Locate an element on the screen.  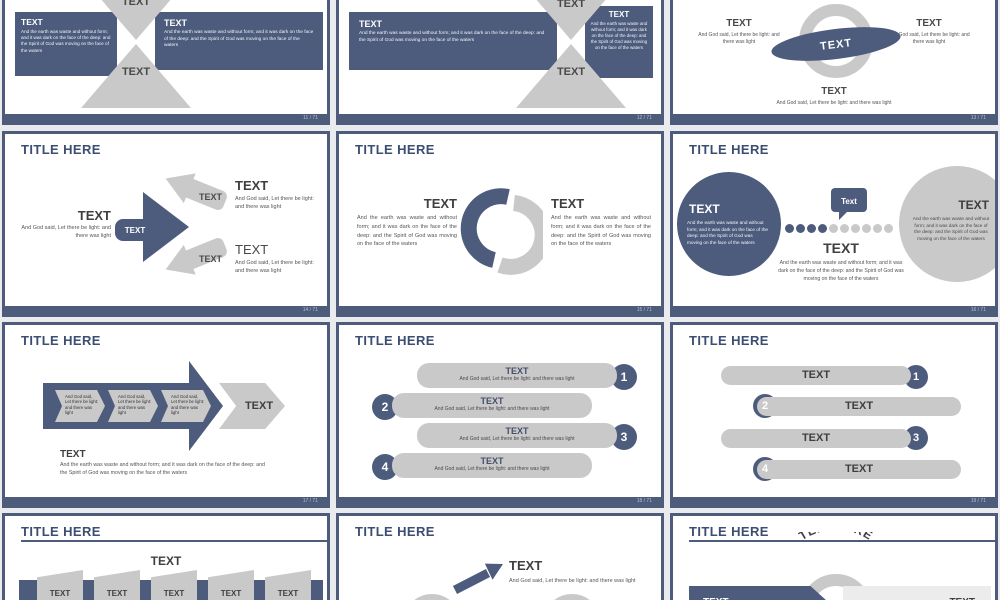
slide-page-number: 14 / 71 is located at coordinates (166, 310).